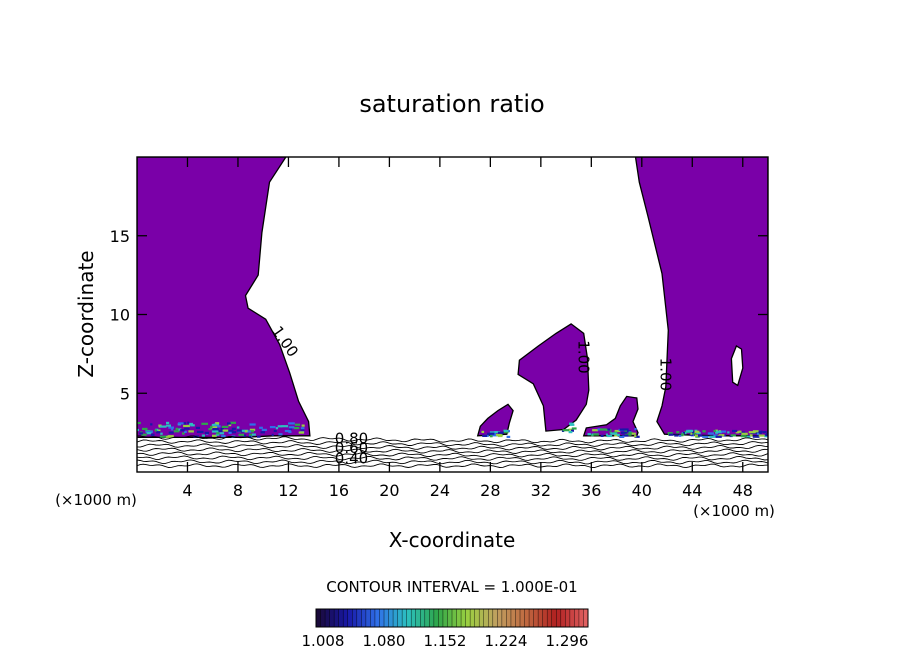  I want to click on x-axis-unit-left: (×1000 m), so click(96, 500).